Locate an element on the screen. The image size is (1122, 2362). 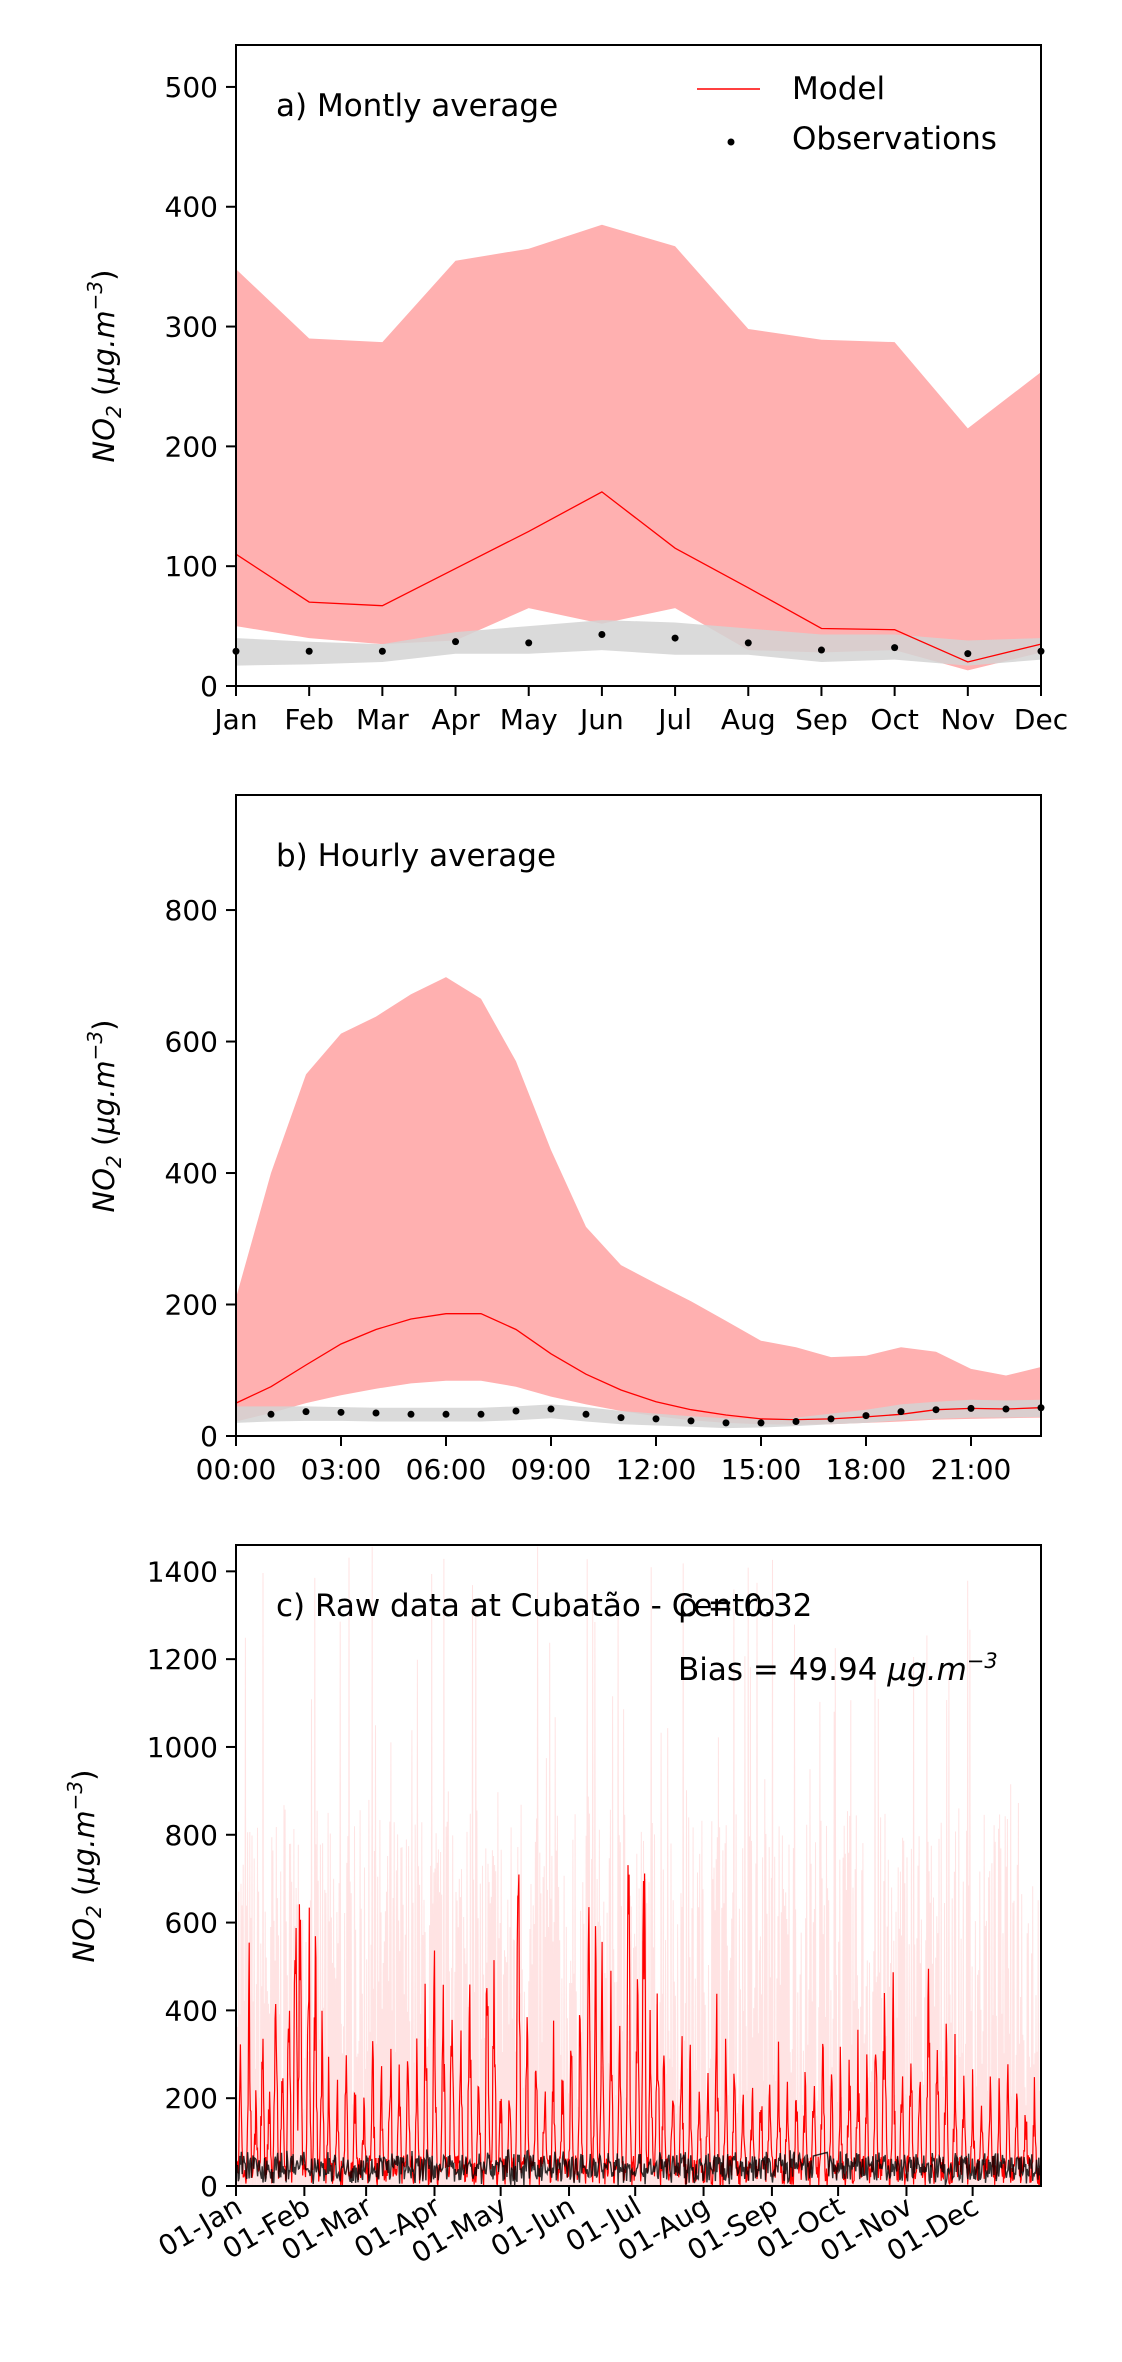
panel-a-x-tick-label: Aug is located at coordinates (748, 719).